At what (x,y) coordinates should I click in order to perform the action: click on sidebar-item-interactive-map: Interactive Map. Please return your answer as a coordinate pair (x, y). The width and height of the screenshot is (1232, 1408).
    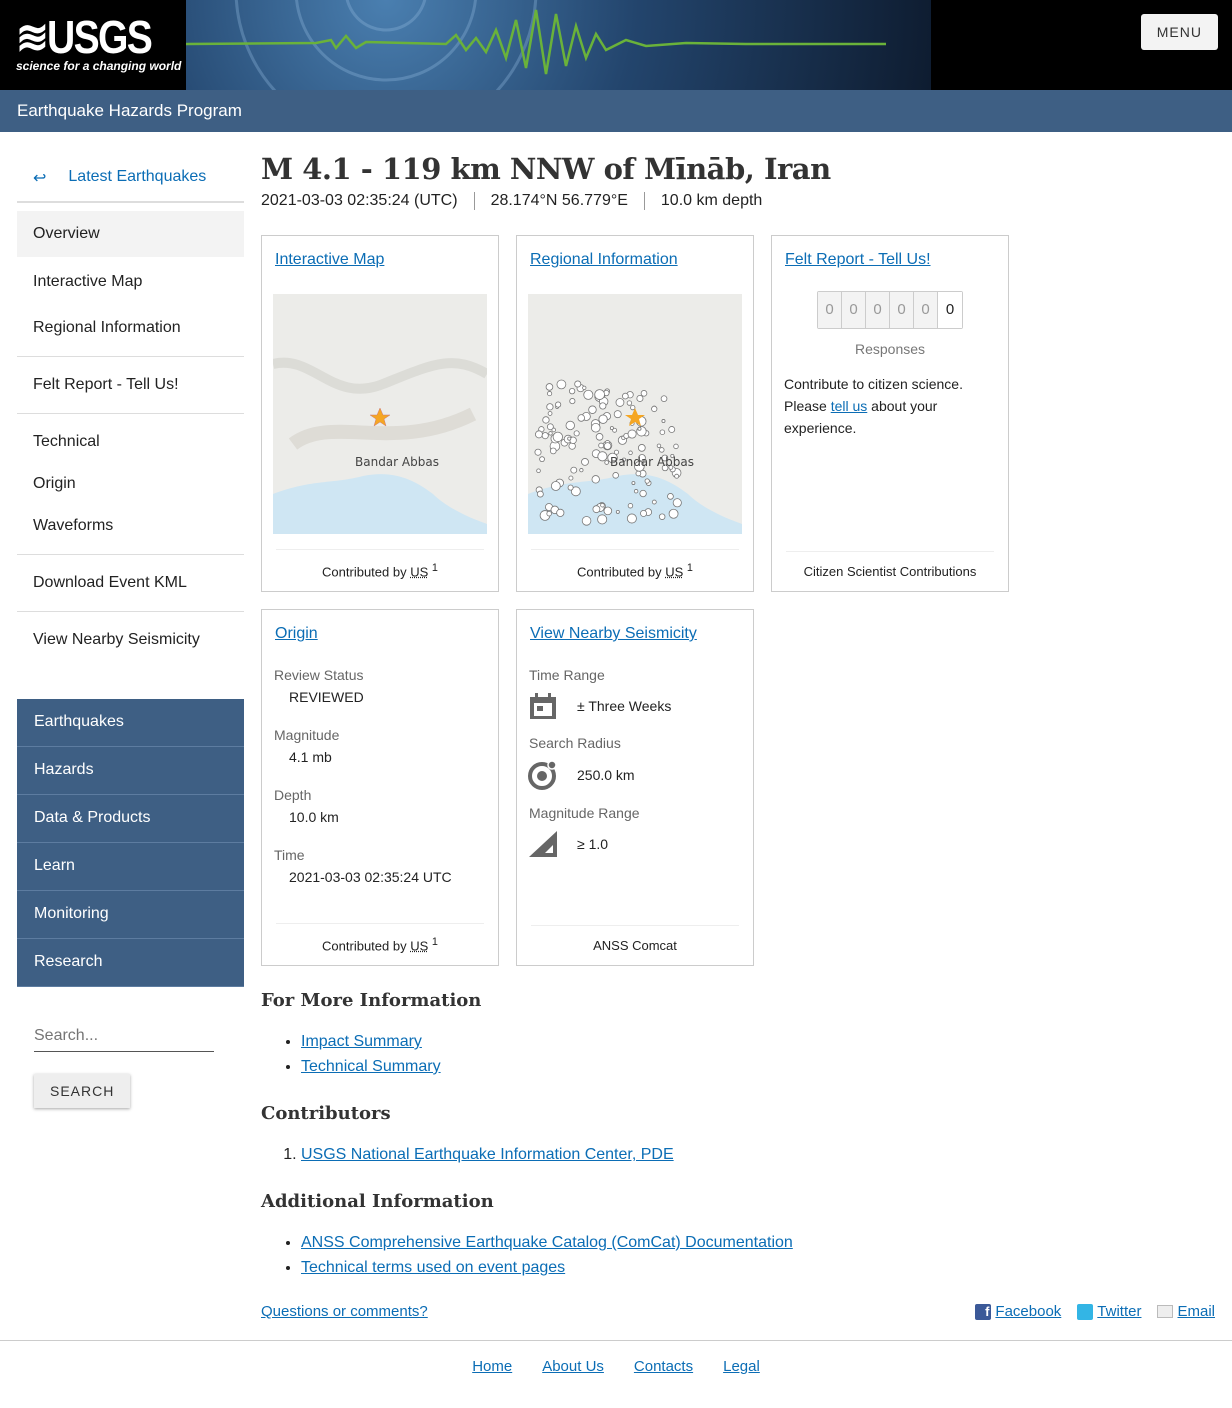
    Looking at the image, I should click on (88, 281).